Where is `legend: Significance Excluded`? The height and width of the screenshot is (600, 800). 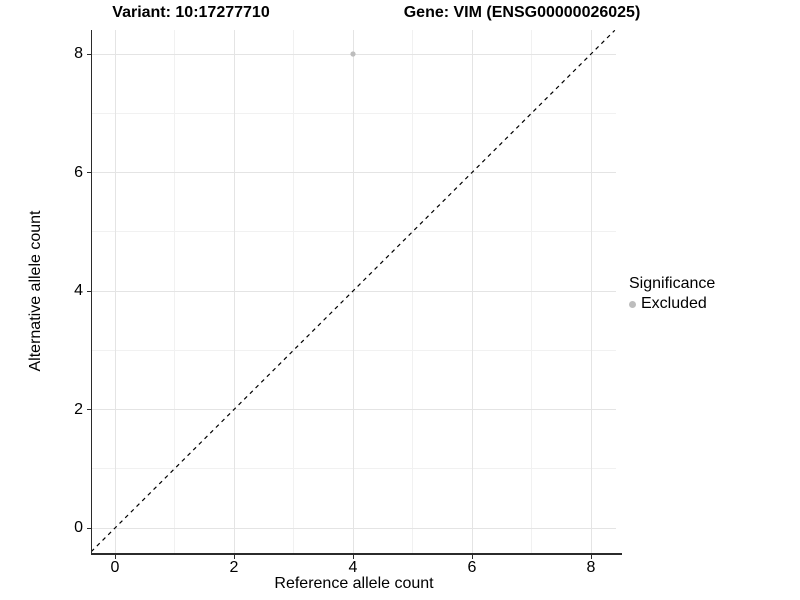
legend: Significance Excluded is located at coordinates (672, 293).